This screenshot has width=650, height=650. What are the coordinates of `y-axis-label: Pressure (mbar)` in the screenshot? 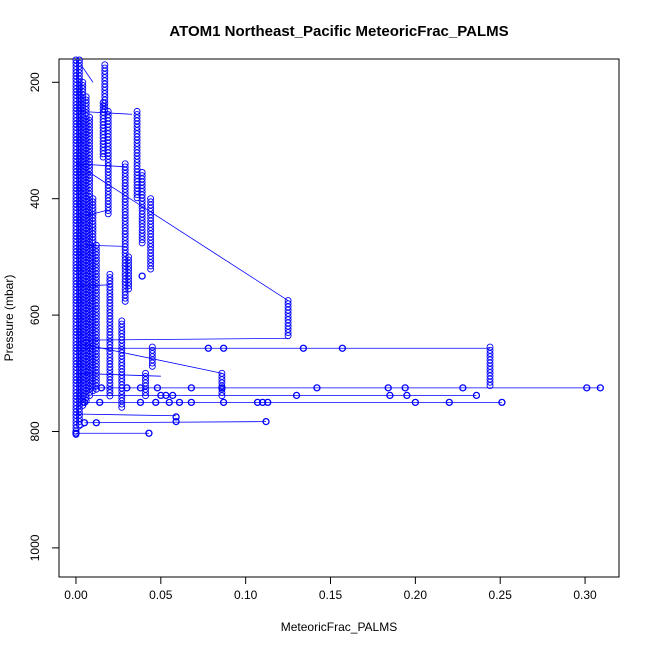 It's located at (9, 318).